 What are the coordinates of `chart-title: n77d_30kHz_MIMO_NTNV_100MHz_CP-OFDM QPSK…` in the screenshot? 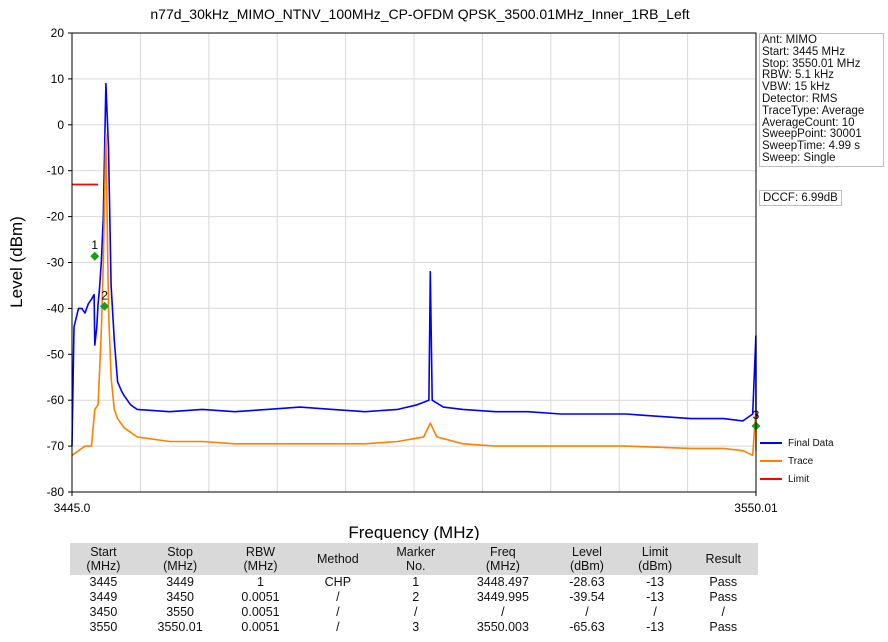 It's located at (419, 14).